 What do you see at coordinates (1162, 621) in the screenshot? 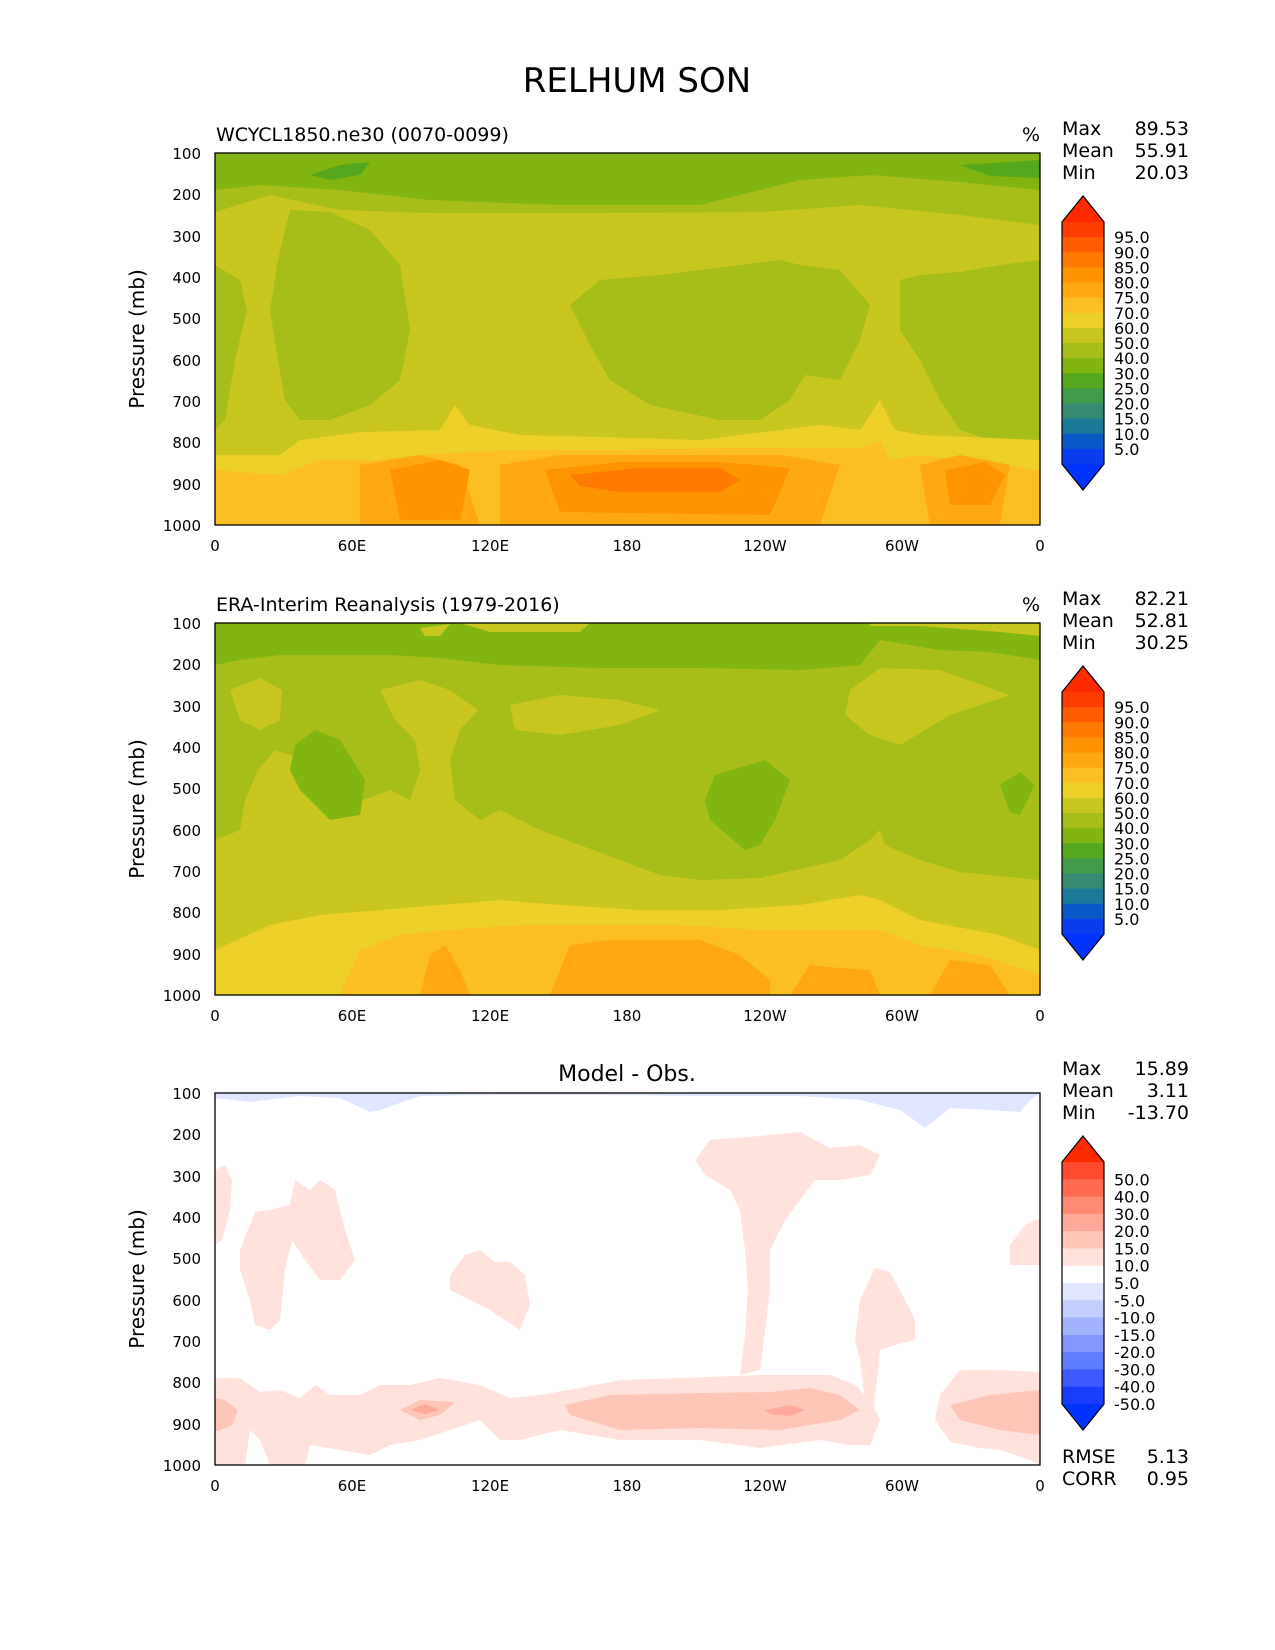
I see `stat-value: 52.81` at bounding box center [1162, 621].